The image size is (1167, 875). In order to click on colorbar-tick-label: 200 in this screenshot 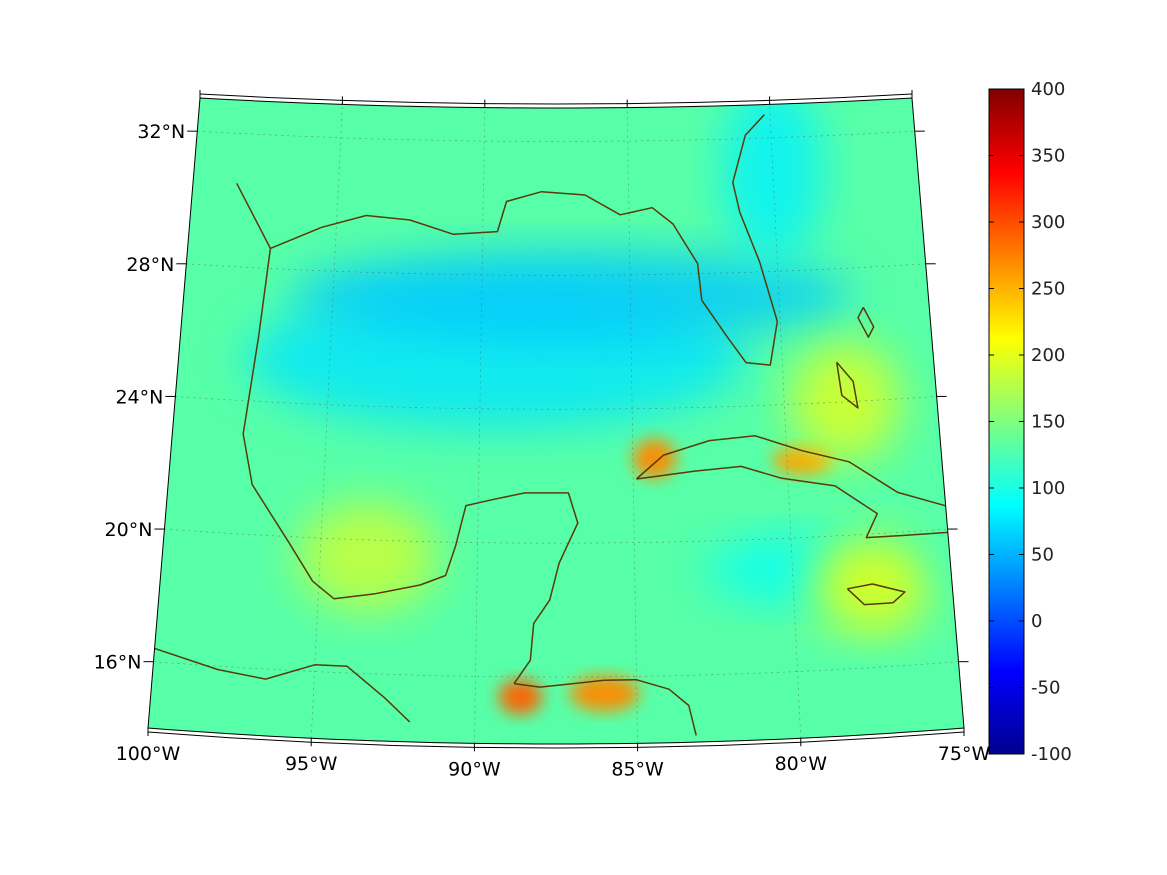, I will do `click(1048, 355)`.